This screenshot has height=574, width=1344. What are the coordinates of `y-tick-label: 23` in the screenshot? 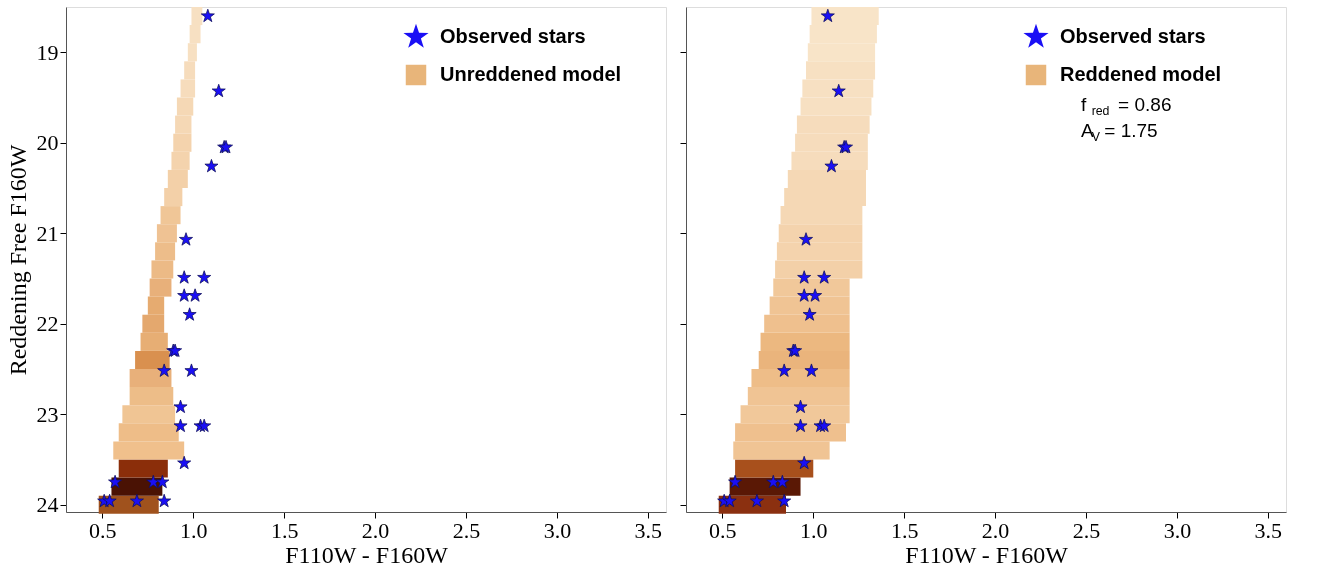 It's located at (47, 414).